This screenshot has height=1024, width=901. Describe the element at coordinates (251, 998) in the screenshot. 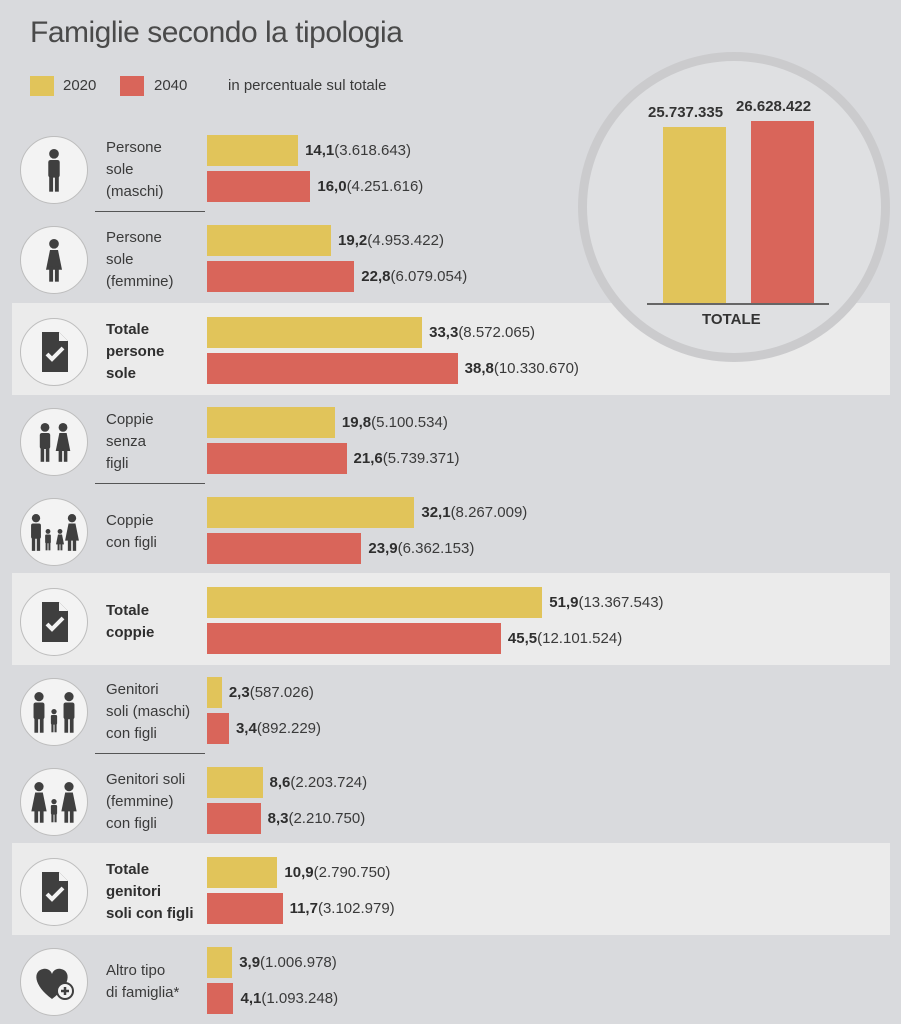

I see `value-percent-2040: 4,1` at that location.